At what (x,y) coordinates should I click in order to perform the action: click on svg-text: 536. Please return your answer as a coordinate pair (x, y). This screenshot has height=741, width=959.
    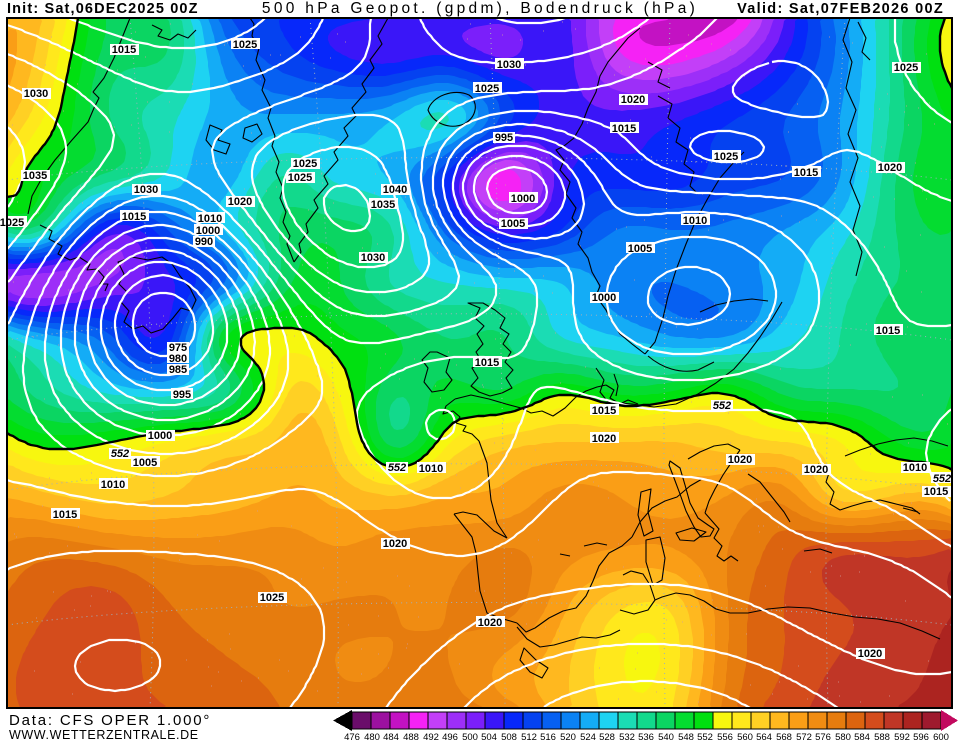
    Looking at the image, I should click on (646, 736).